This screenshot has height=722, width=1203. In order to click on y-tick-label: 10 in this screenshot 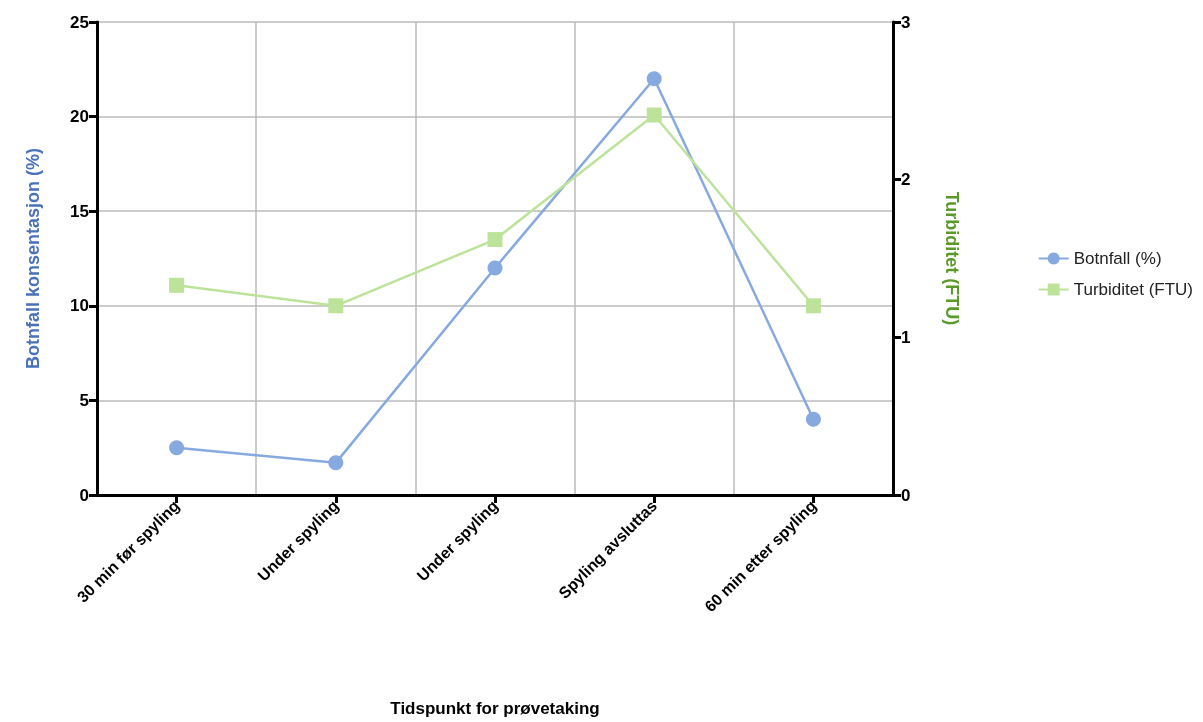, I will do `click(79, 306)`.